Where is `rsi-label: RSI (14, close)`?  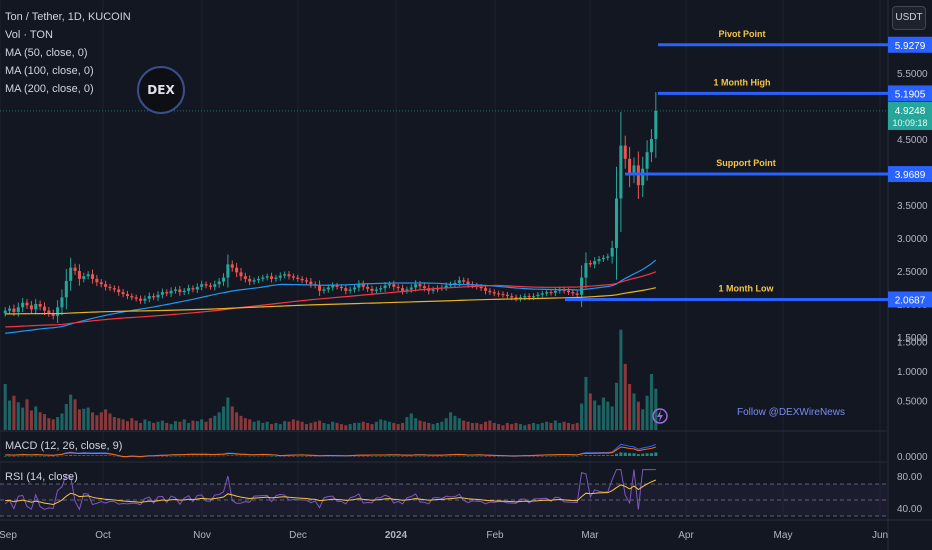 rsi-label: RSI (14, close) is located at coordinates (41, 477).